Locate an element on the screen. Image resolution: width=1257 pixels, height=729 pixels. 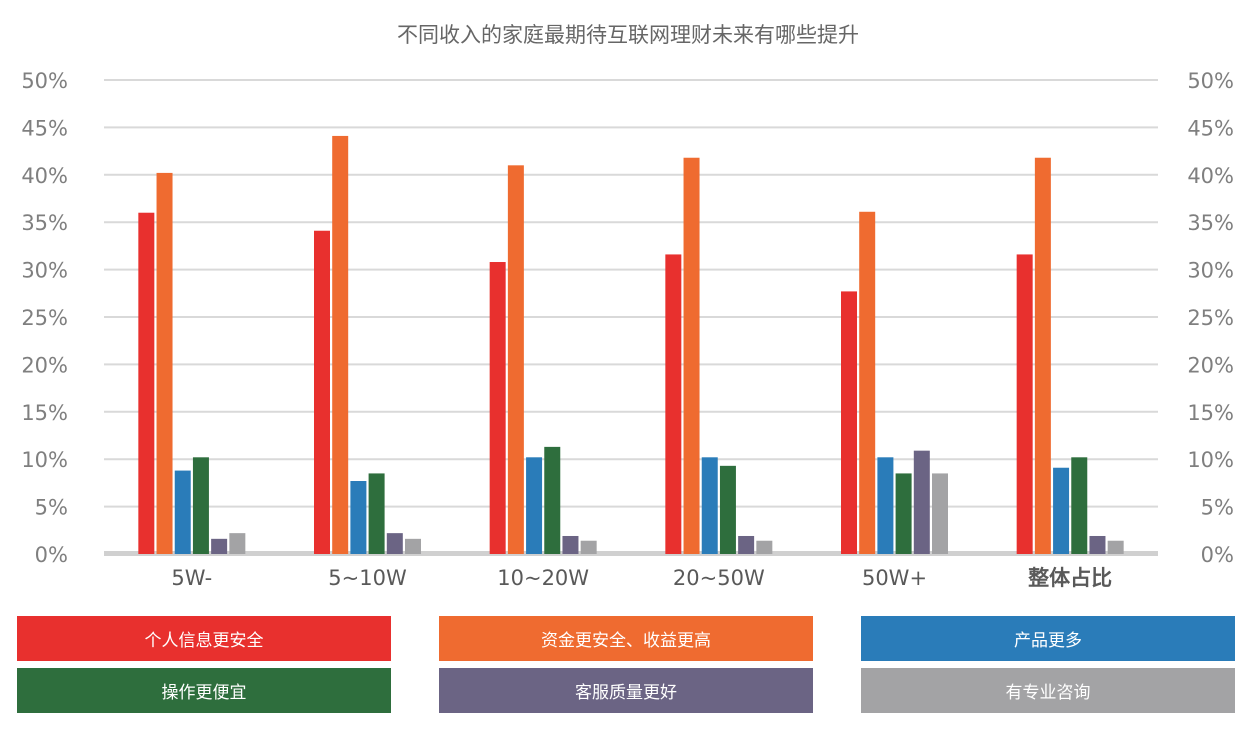
x-axis-labels: 5W- 5~10W 10~20W 20~50W 50W+ 整体占比 is located at coordinates (641, 578).